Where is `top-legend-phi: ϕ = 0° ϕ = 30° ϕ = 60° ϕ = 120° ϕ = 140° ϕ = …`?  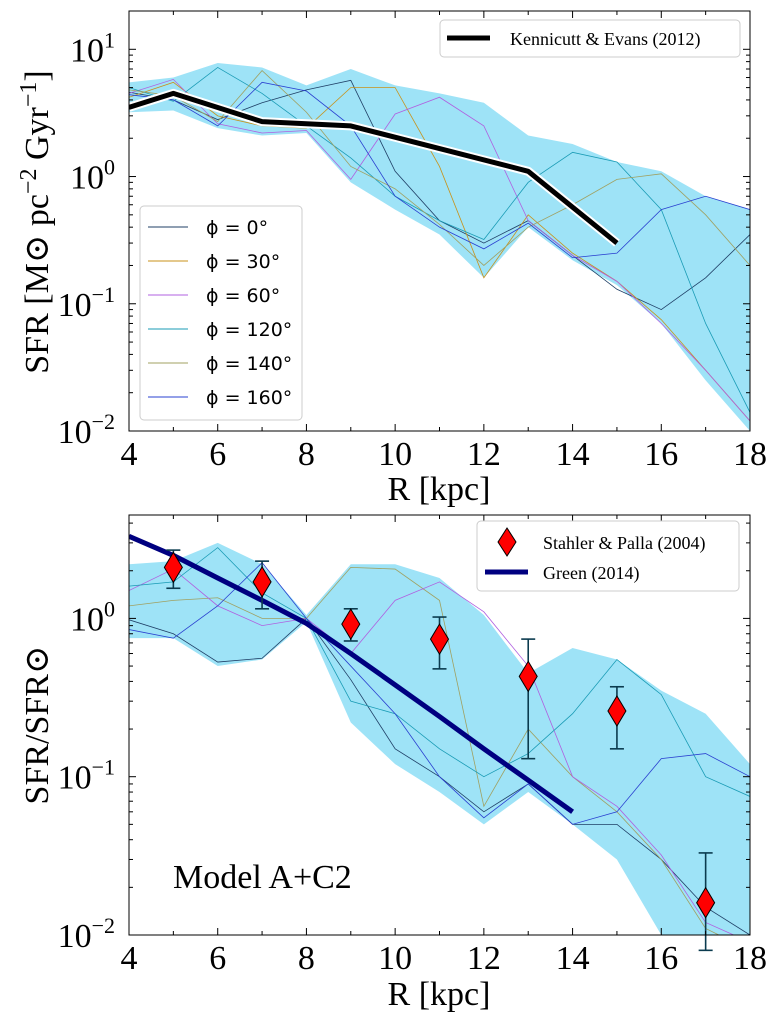 top-legend-phi: ϕ = 0° ϕ = 30° ϕ = 60° ϕ = 120° ϕ = 140° ϕ = … is located at coordinates (221, 313).